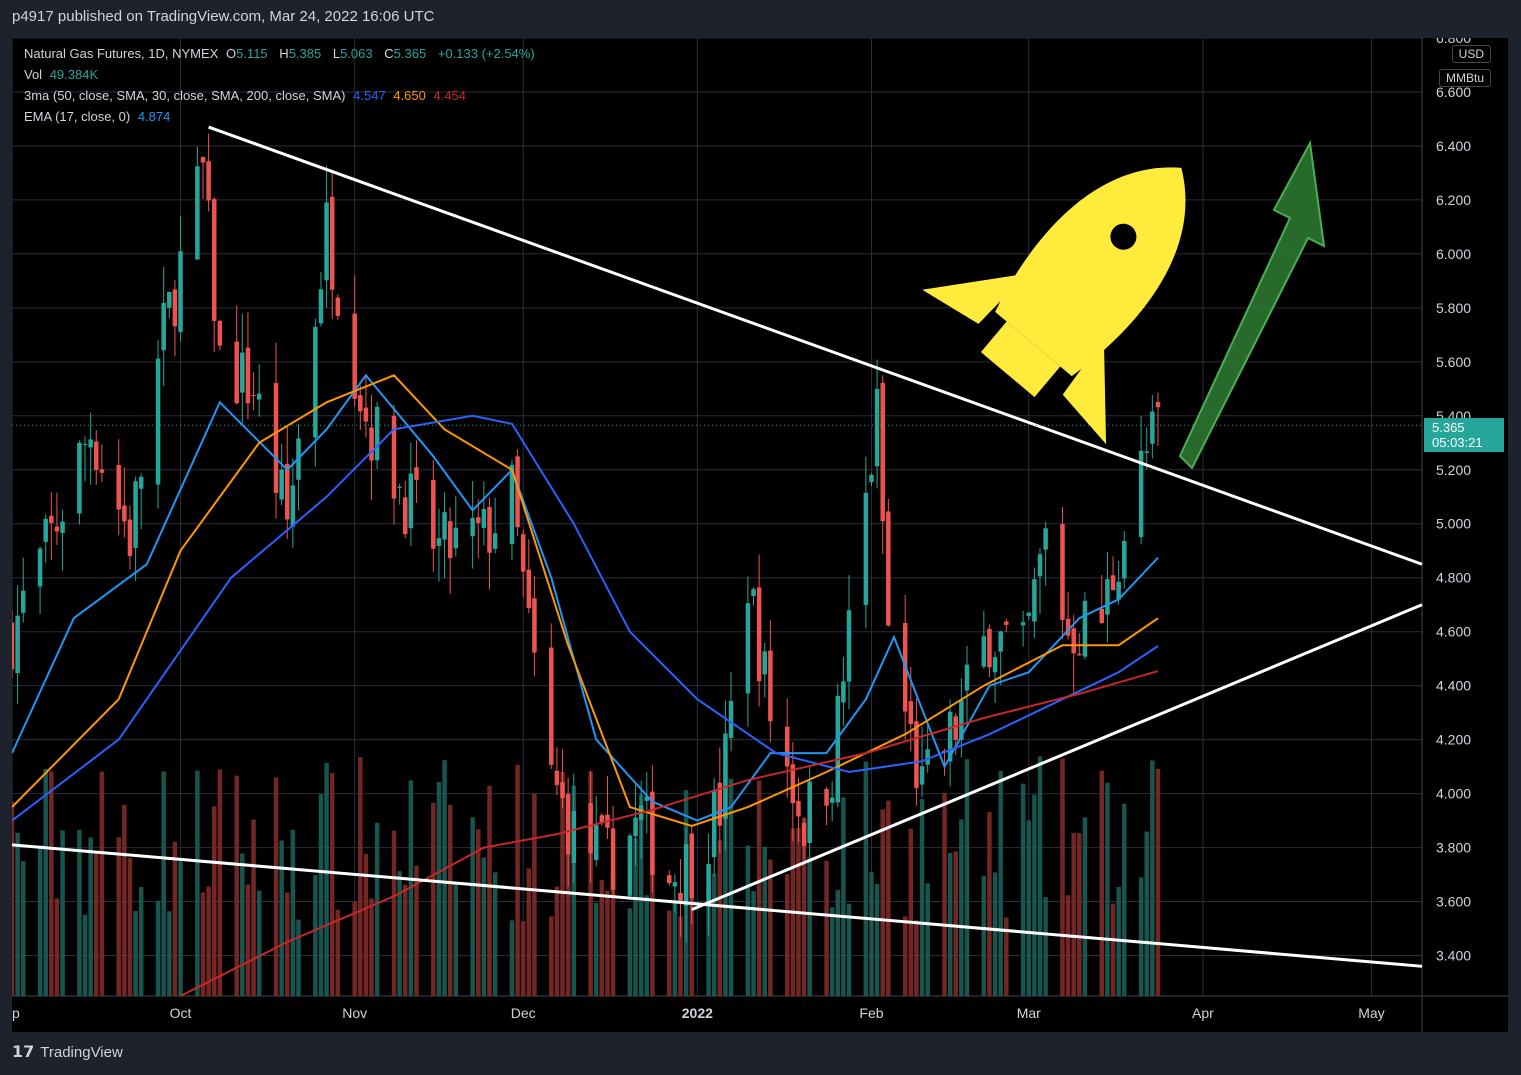 This screenshot has height=1075, width=1521. What do you see at coordinates (154, 116) in the screenshot?
I see `ema-value: 4.874` at bounding box center [154, 116].